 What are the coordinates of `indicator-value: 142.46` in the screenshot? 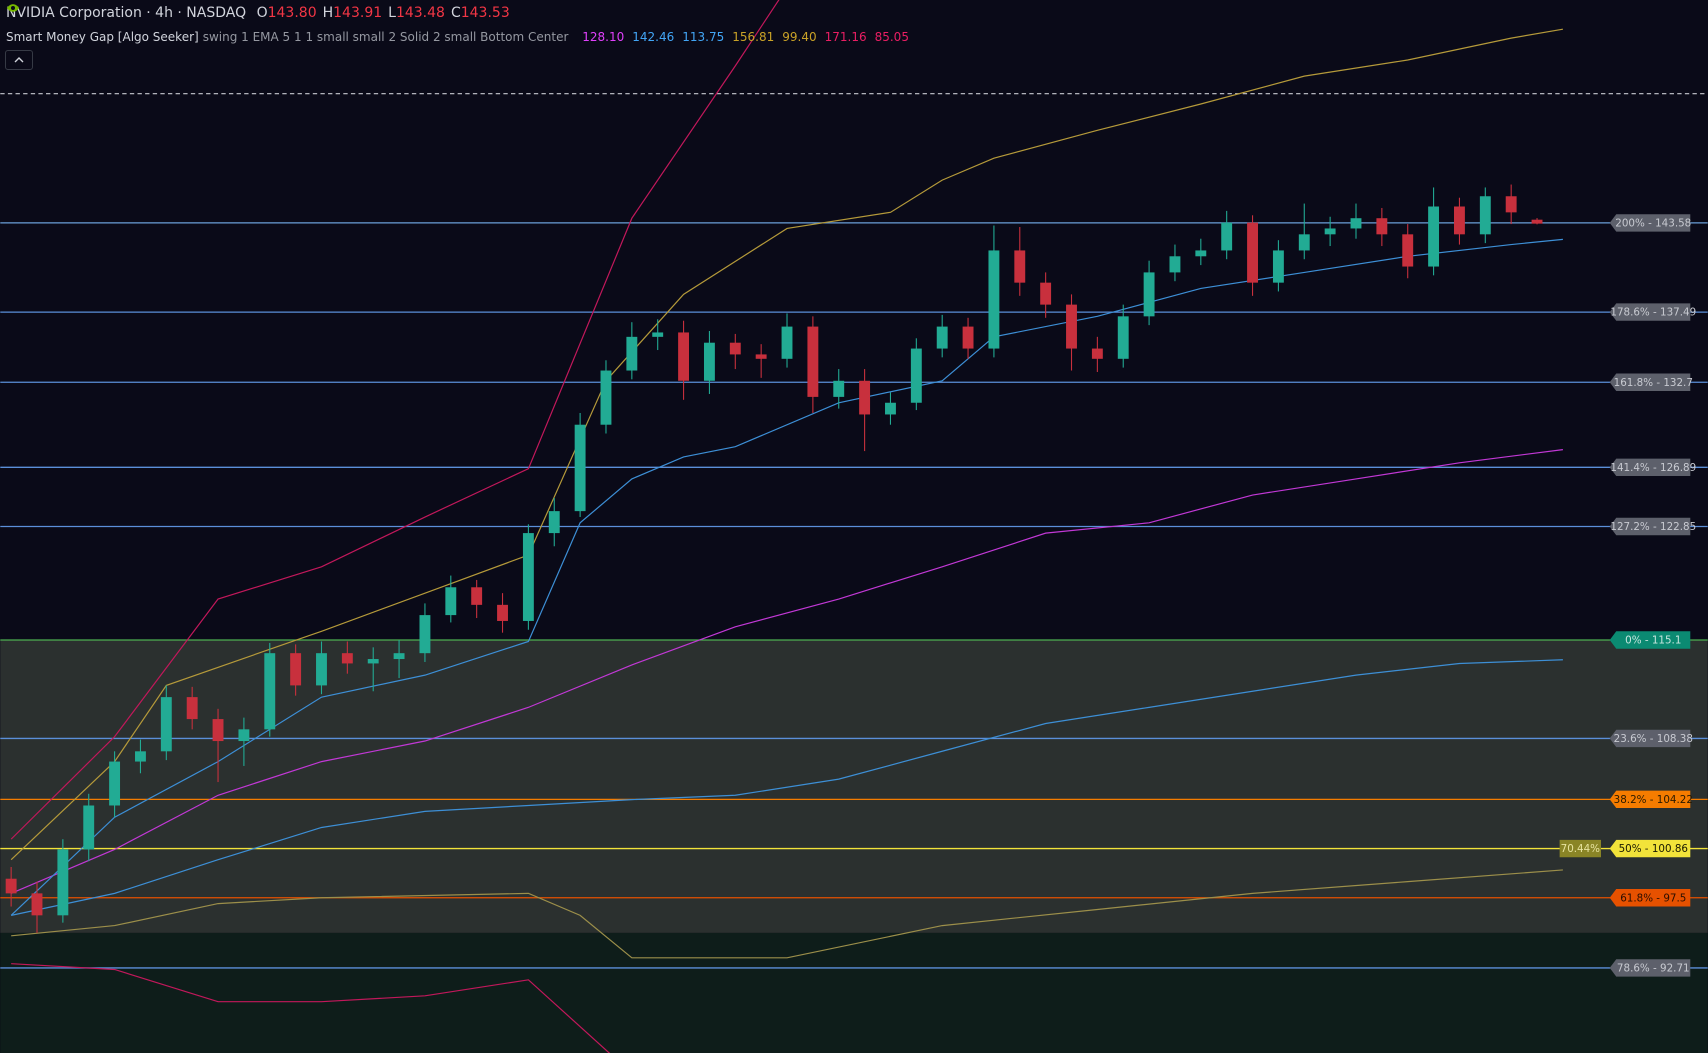 It's located at (653, 37).